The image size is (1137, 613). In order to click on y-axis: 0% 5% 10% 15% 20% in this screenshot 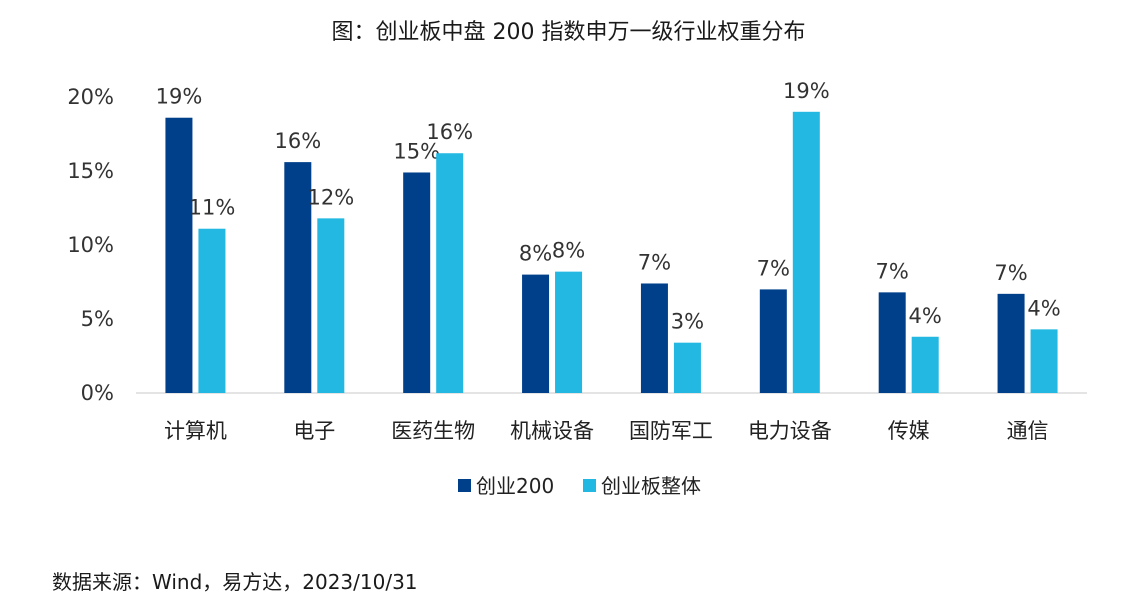, I will do `click(90, 245)`.